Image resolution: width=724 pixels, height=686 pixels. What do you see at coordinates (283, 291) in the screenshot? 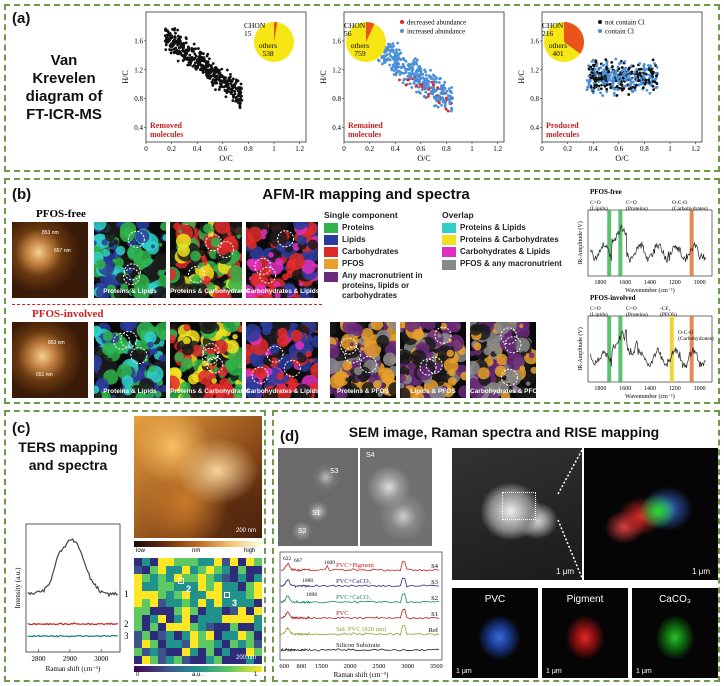
I see `map-caption: Carbohydrates & Lipids` at bounding box center [283, 291].